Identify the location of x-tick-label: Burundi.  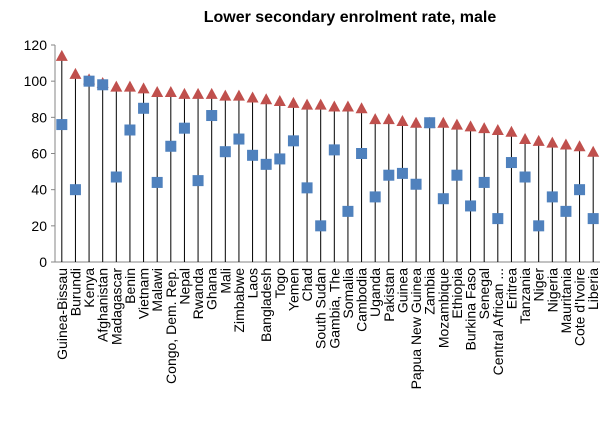
(75, 292).